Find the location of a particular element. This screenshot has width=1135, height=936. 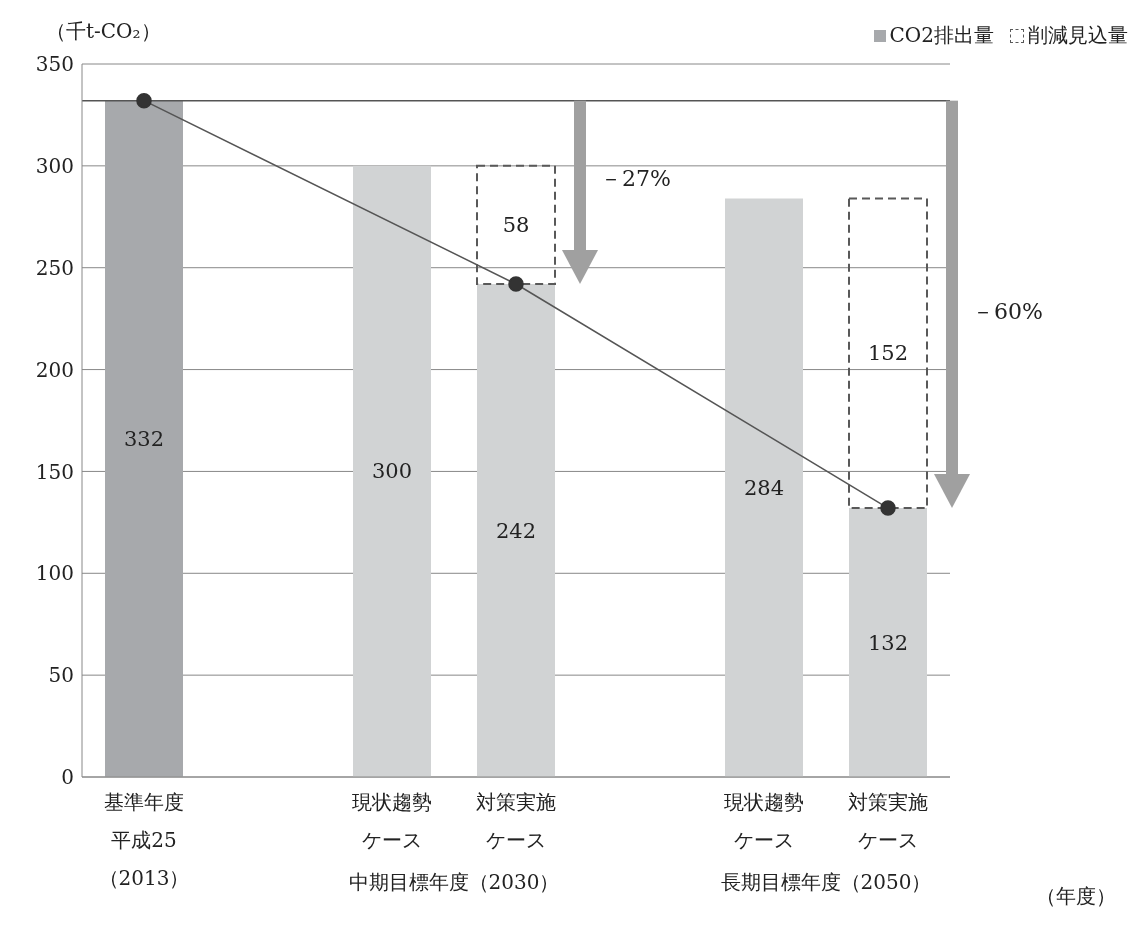

data-label: 58 is located at coordinates (516, 224).